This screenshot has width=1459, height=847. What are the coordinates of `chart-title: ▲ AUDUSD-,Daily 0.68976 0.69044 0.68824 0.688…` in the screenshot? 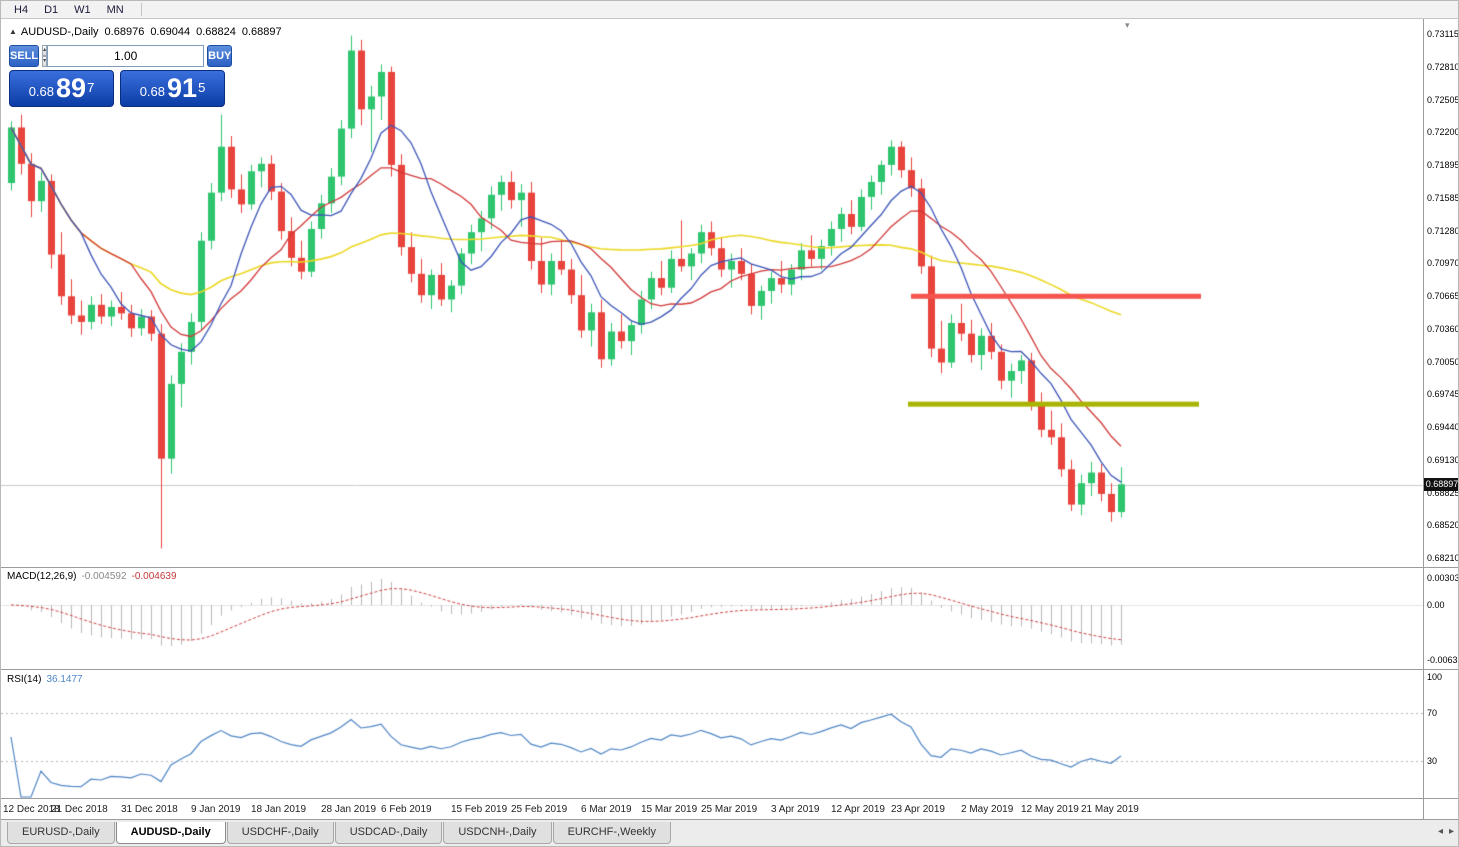 It's located at (145, 32).